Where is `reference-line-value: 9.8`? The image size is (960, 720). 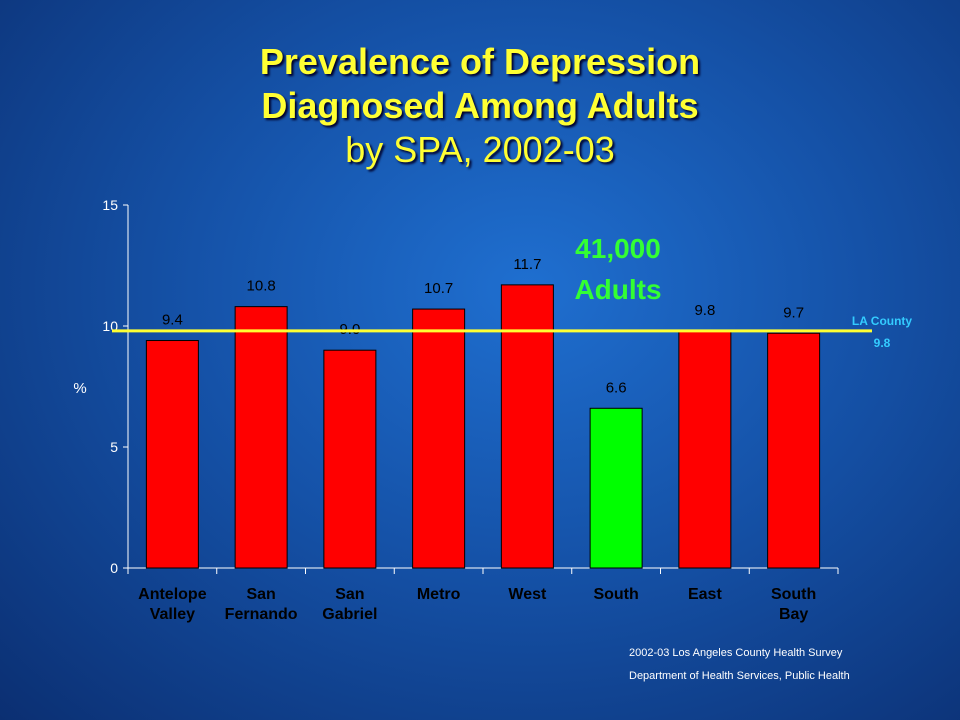
reference-line-value: 9.8 is located at coordinates (882, 343).